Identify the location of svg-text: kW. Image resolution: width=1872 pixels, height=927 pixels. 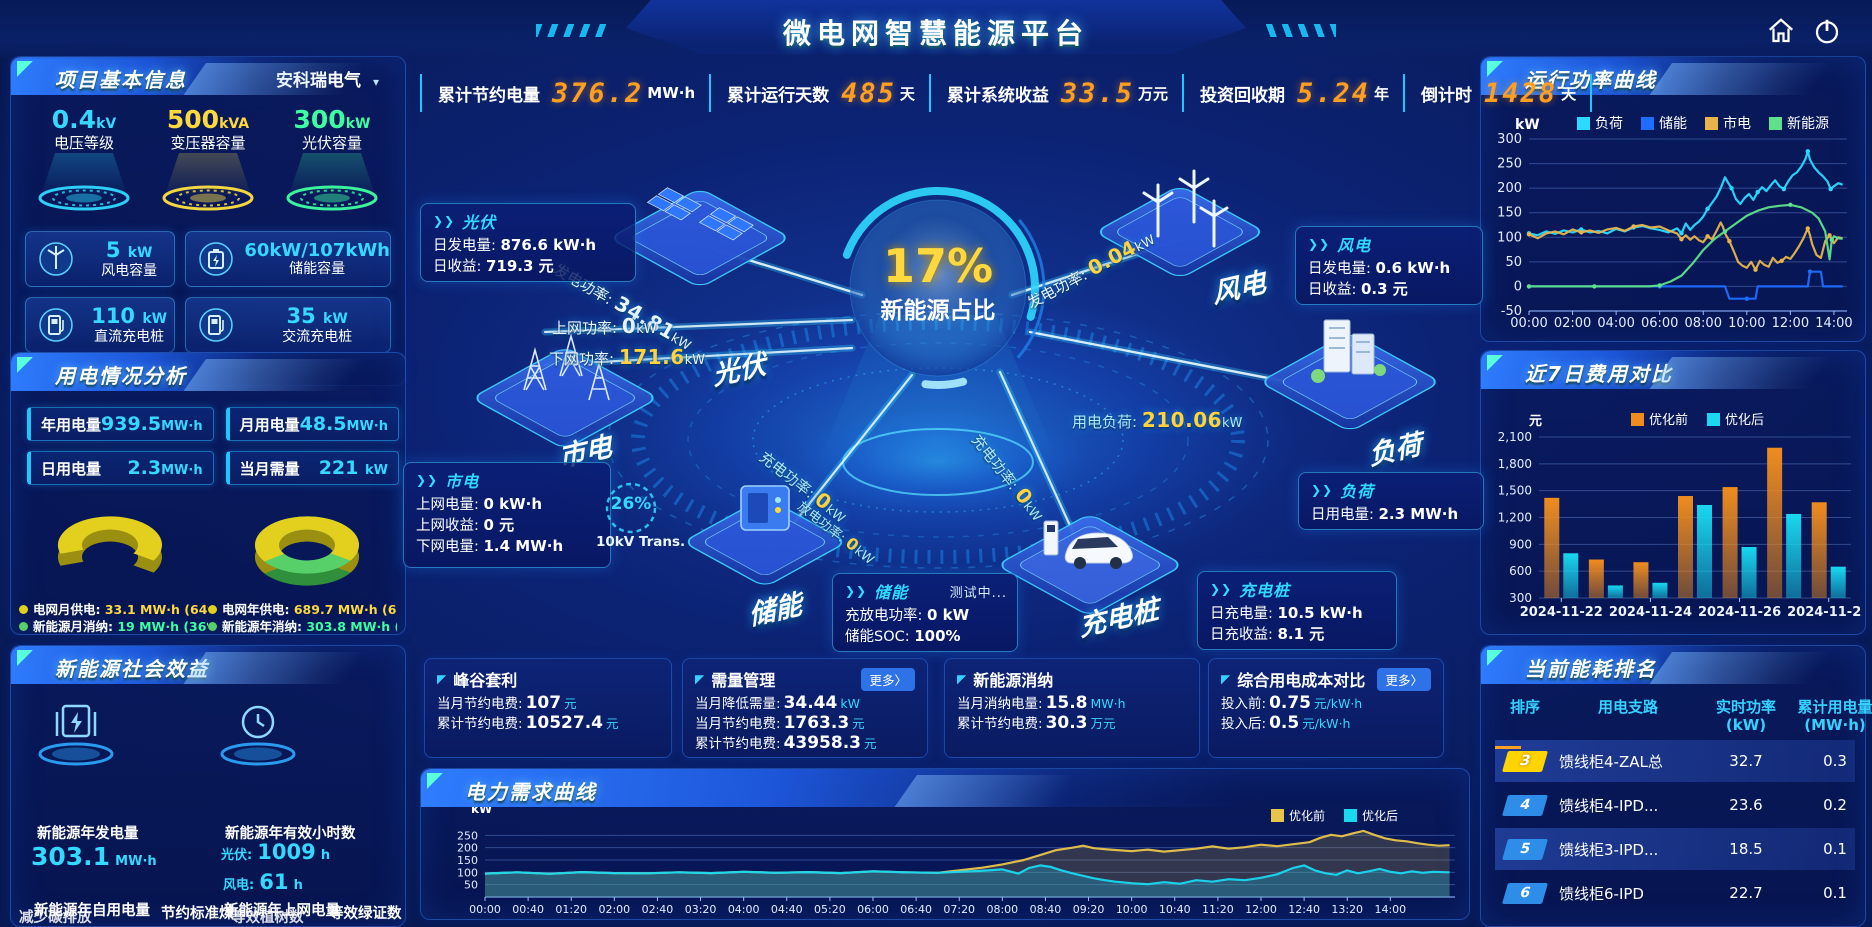
(1527, 125).